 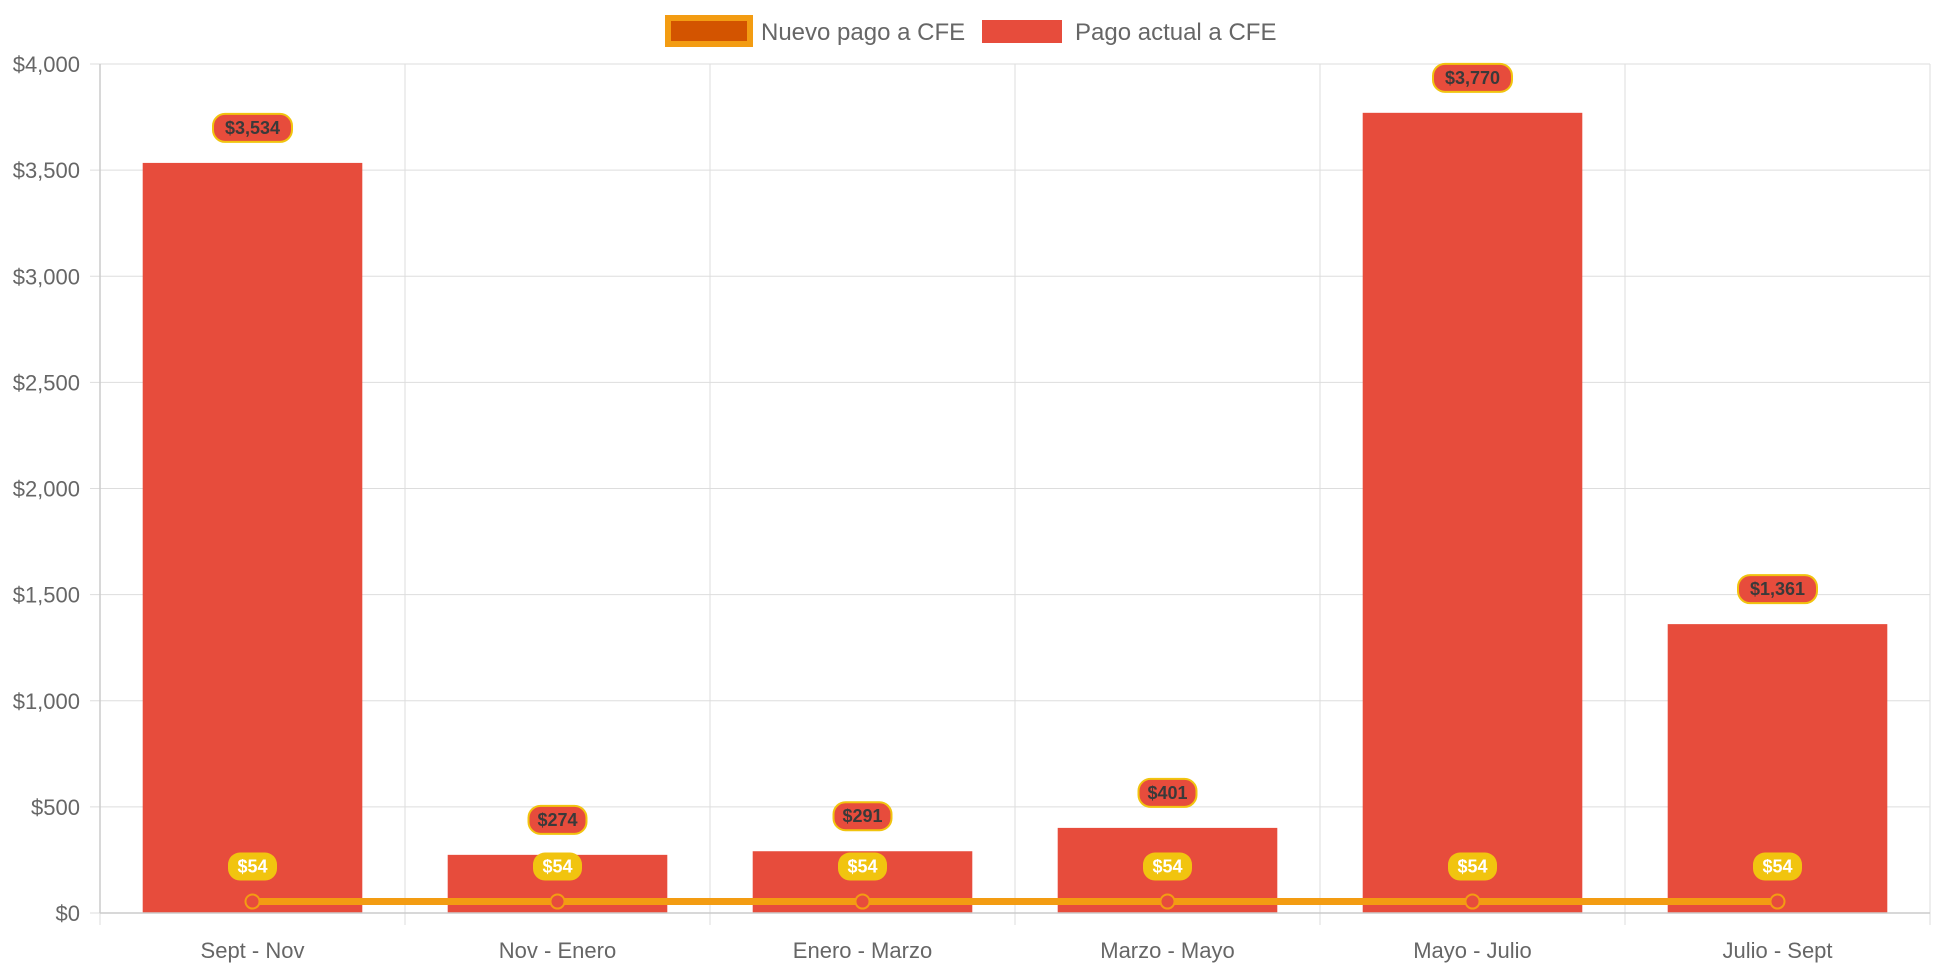 What do you see at coordinates (46, 276) in the screenshot?
I see `y-tick-label: $3,000` at bounding box center [46, 276].